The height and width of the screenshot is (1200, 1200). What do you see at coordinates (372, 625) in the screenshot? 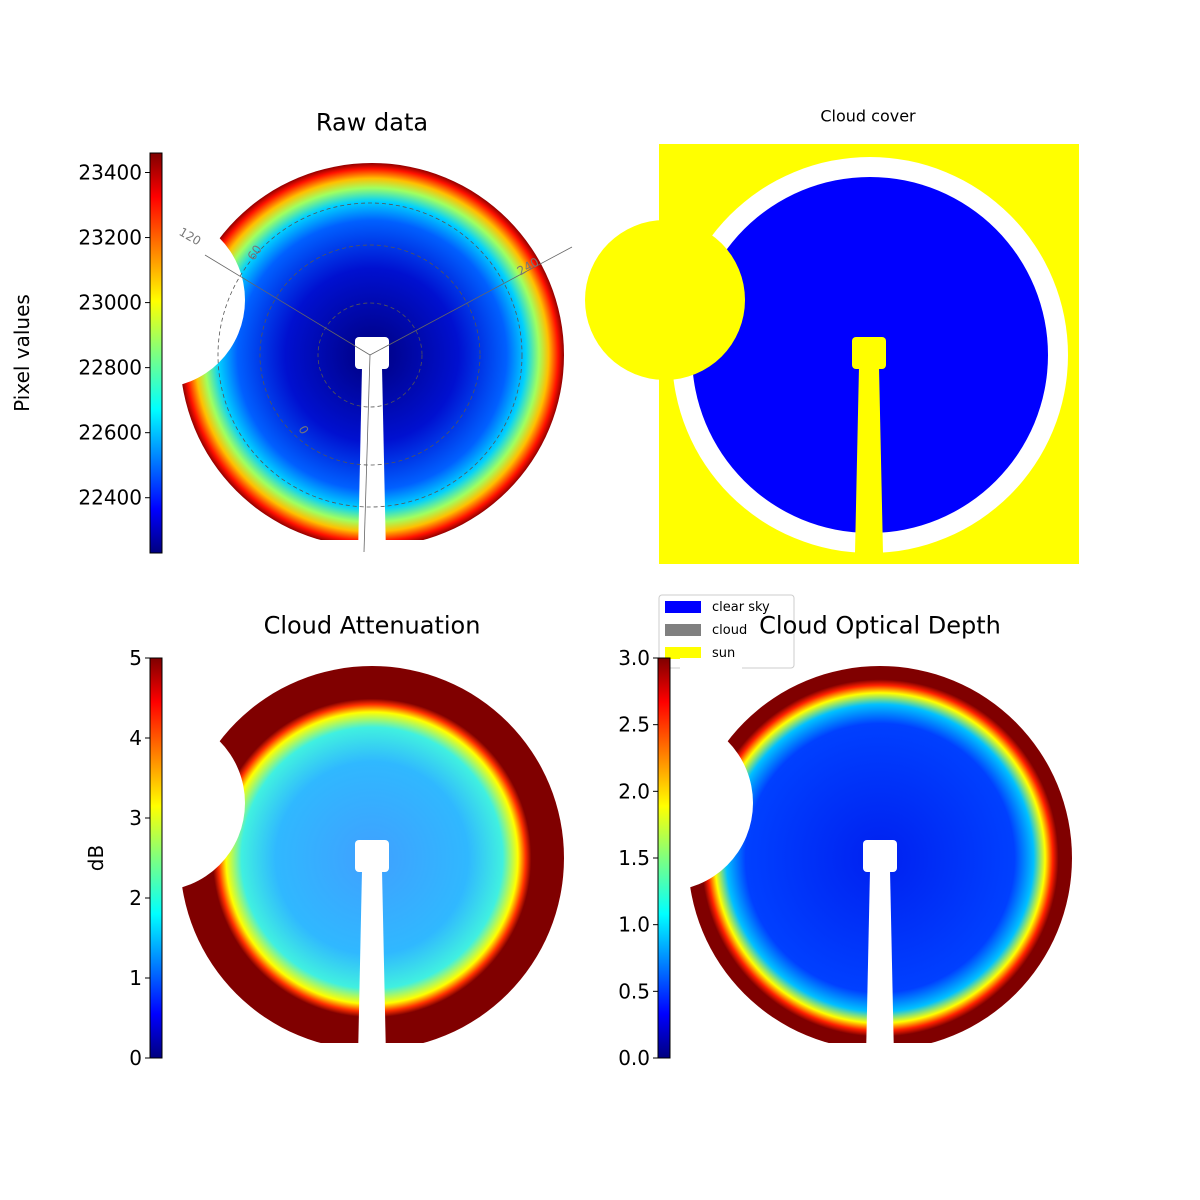
I see `panel-title: Cloud Attenuation` at bounding box center [372, 625].